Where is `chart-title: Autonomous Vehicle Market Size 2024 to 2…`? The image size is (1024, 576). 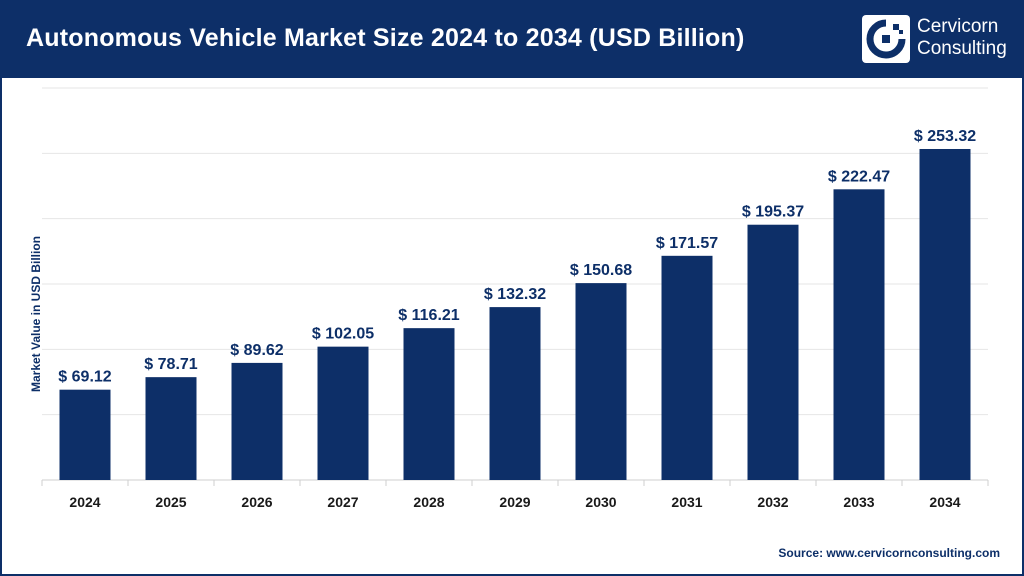
chart-title: Autonomous Vehicle Market Size 2024 to 2… is located at coordinates (385, 38).